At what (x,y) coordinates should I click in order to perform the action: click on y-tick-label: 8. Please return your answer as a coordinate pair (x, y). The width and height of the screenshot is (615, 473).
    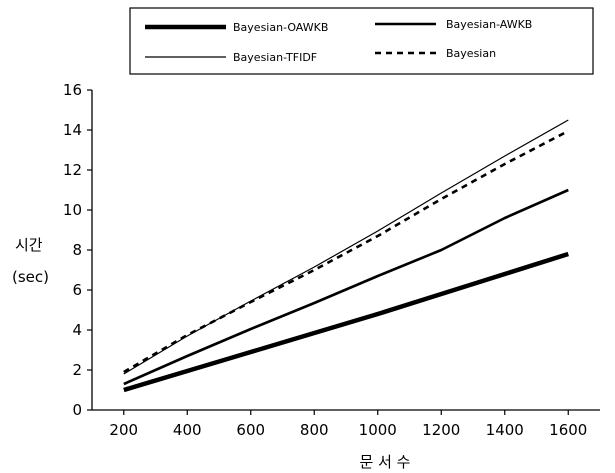
    Looking at the image, I should click on (77, 250).